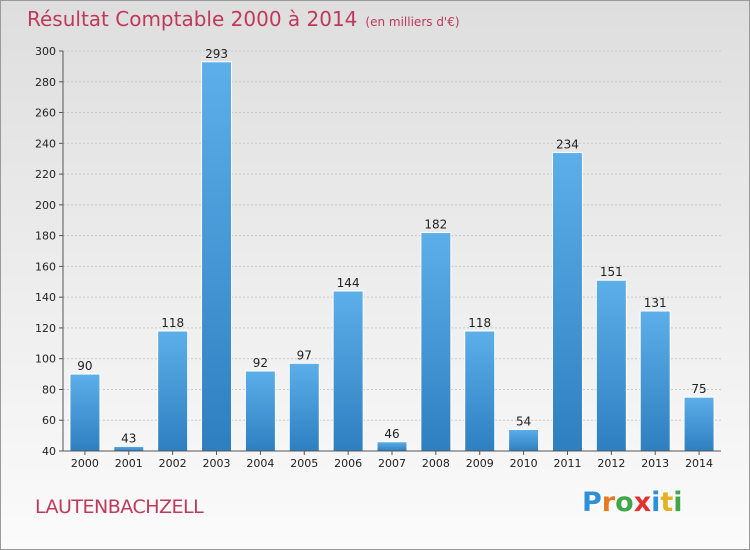  What do you see at coordinates (45, 143) in the screenshot?
I see `y-tick-label: 240` at bounding box center [45, 143].